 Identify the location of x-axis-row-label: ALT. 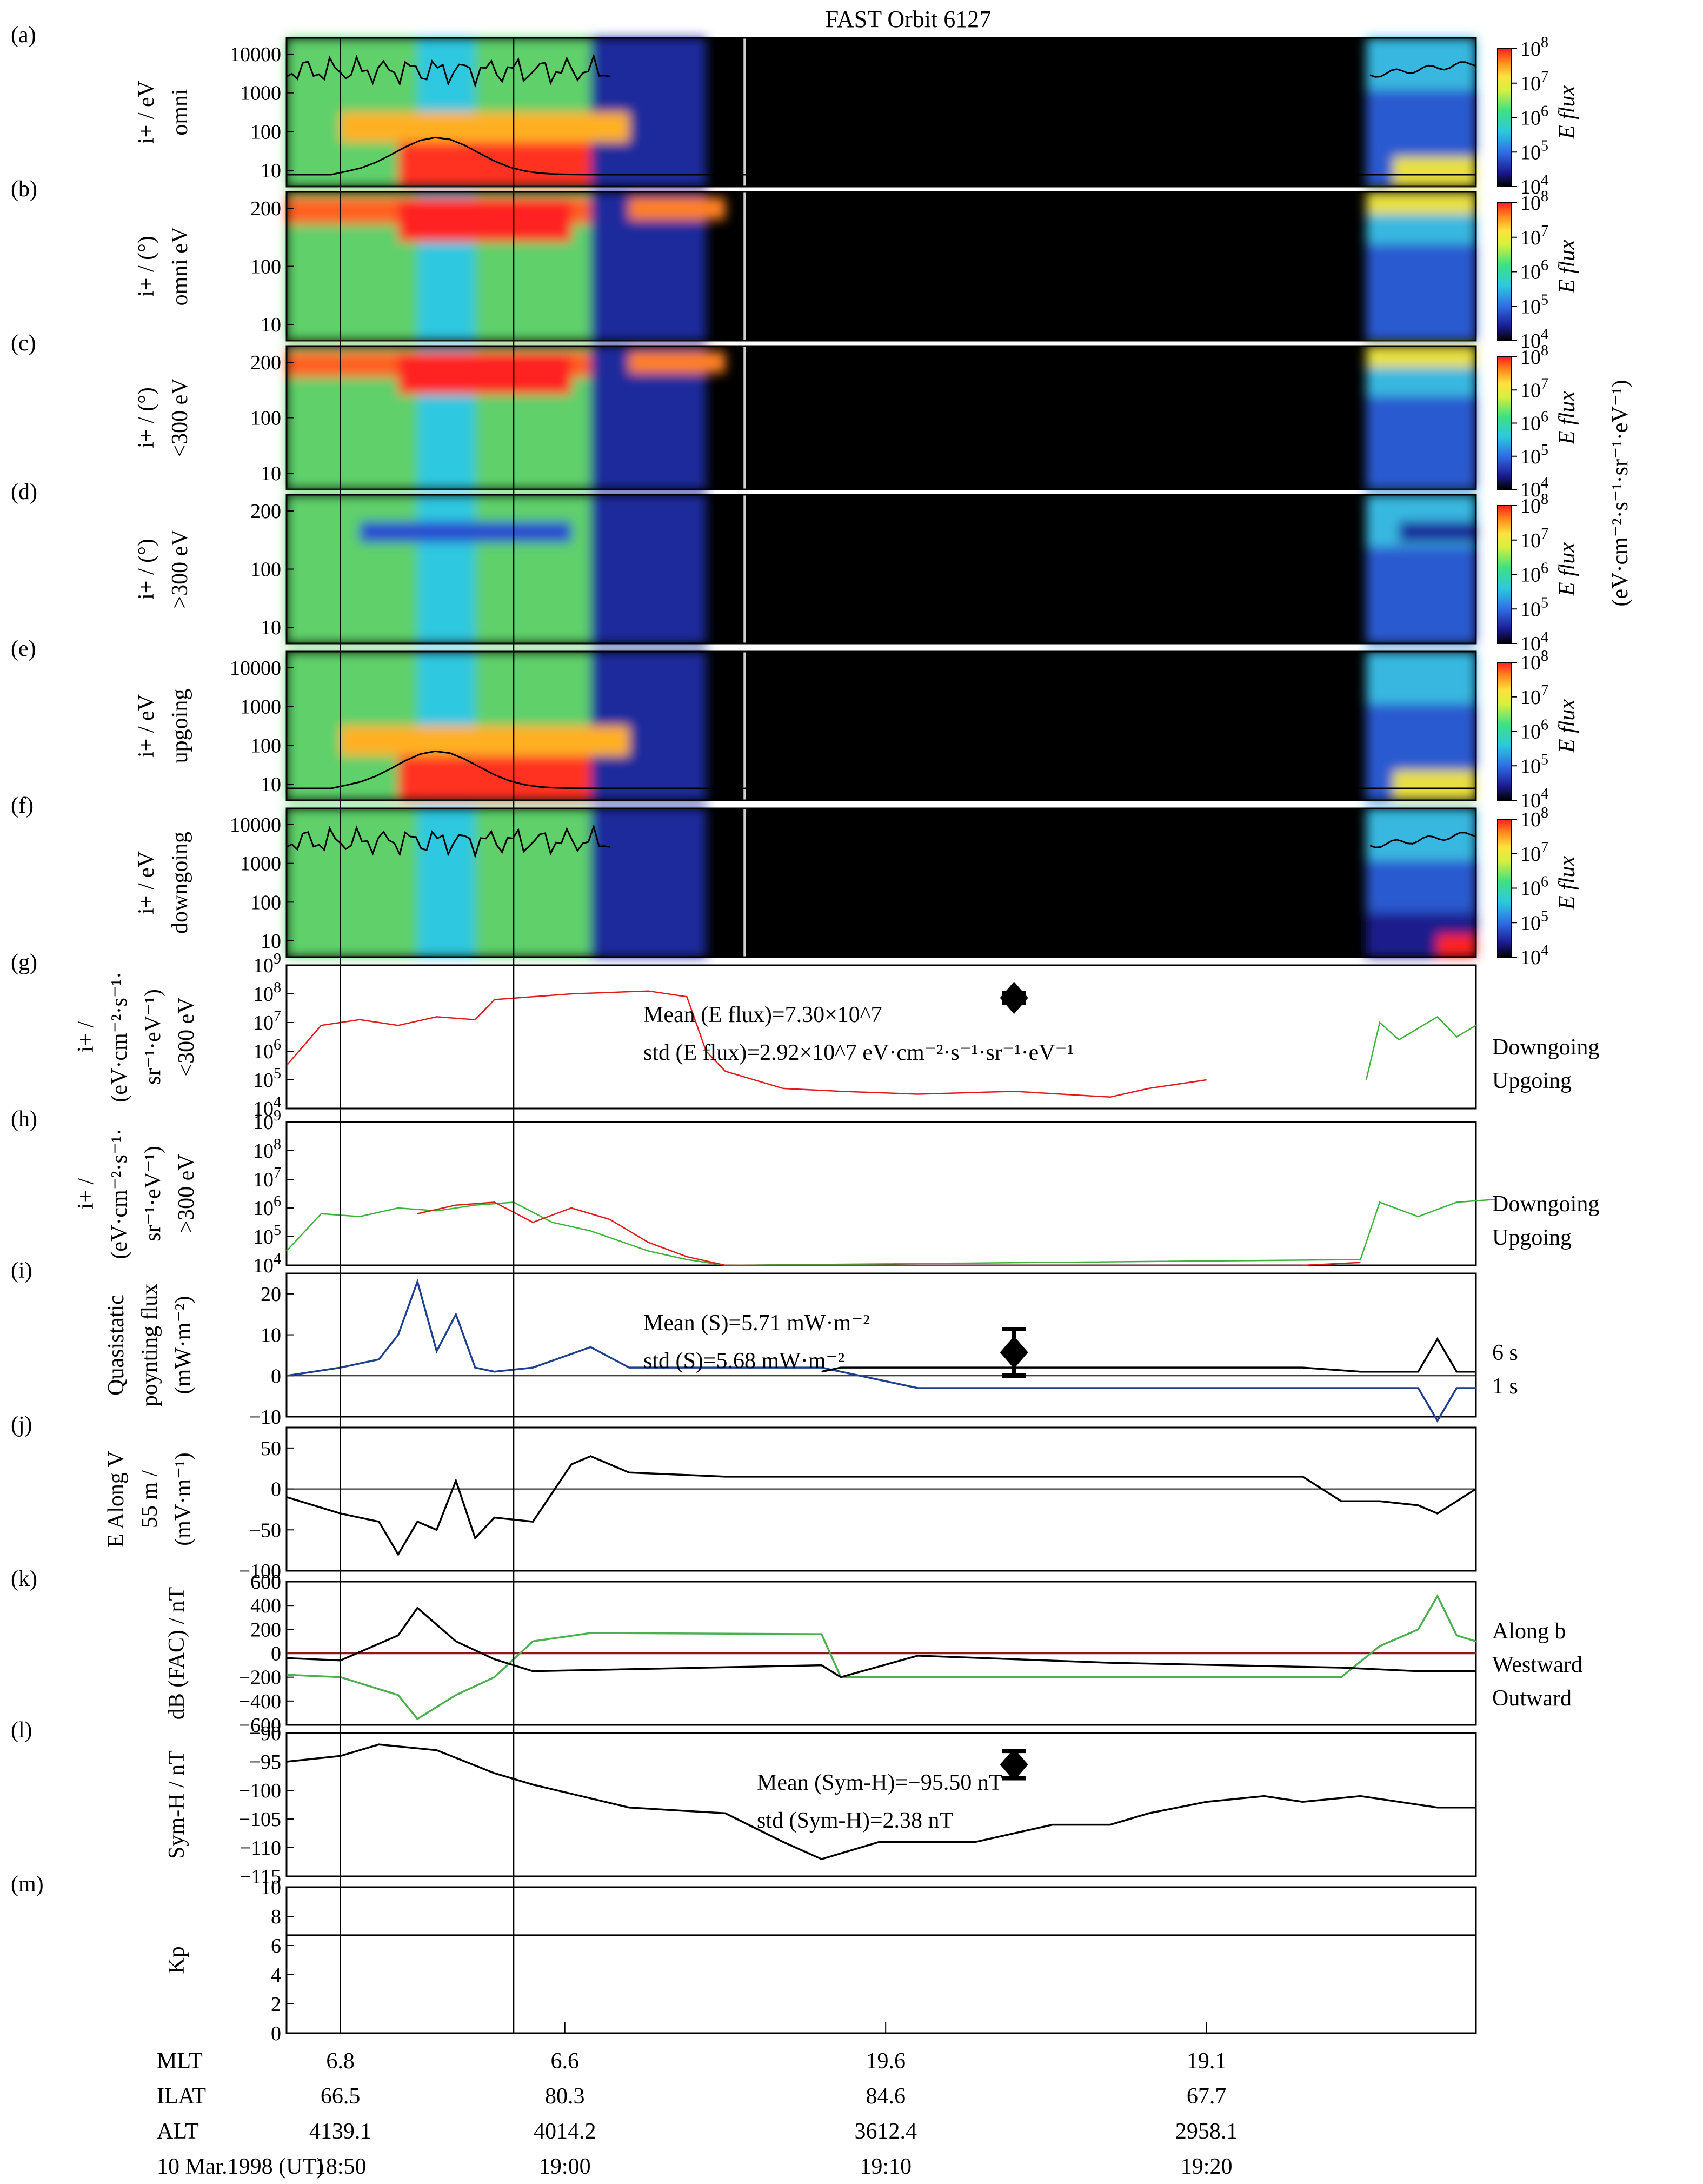
(178, 2131).